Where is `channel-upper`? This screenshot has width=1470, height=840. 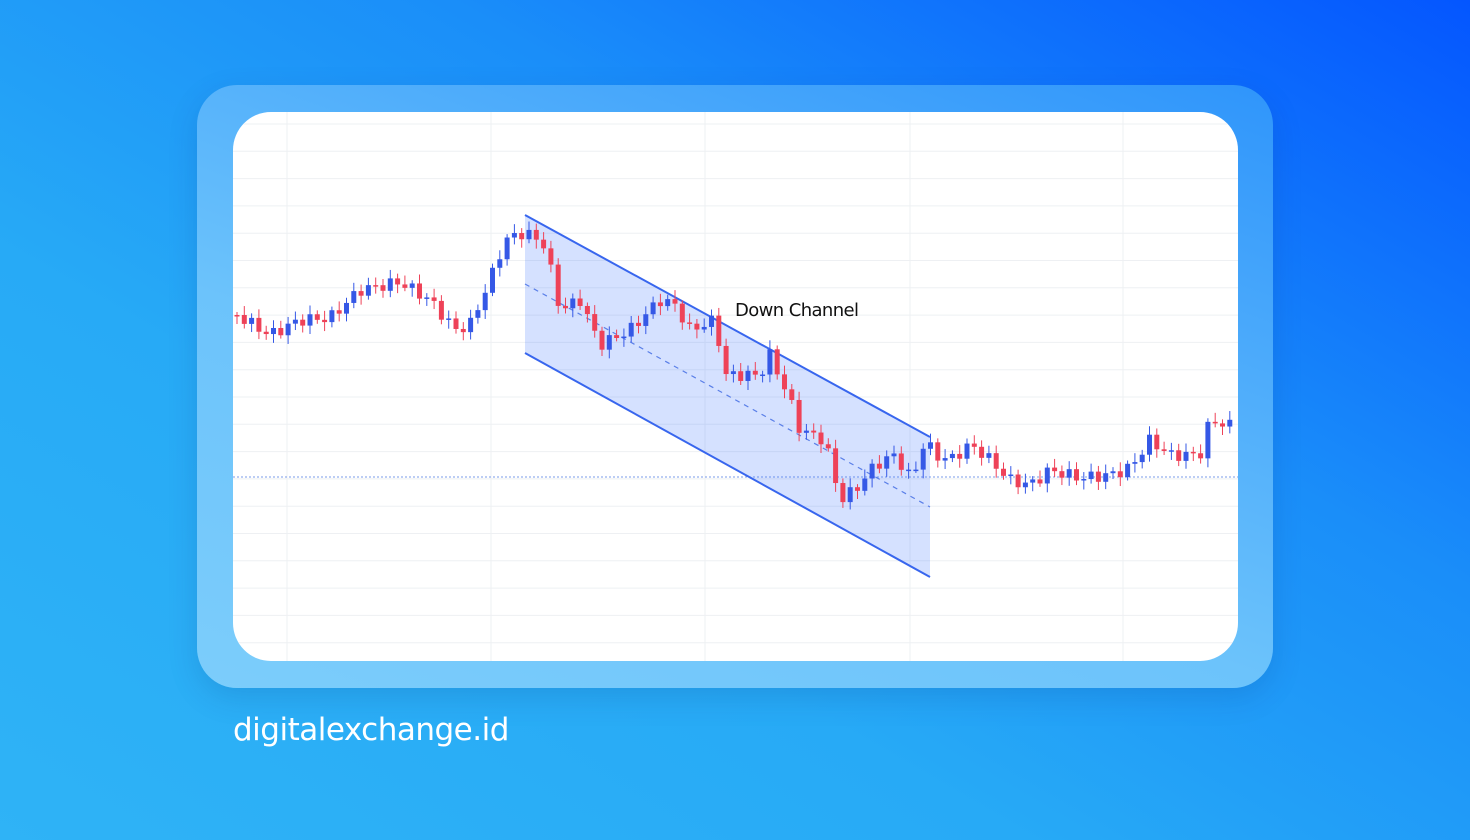
channel-upper is located at coordinates (727, 326).